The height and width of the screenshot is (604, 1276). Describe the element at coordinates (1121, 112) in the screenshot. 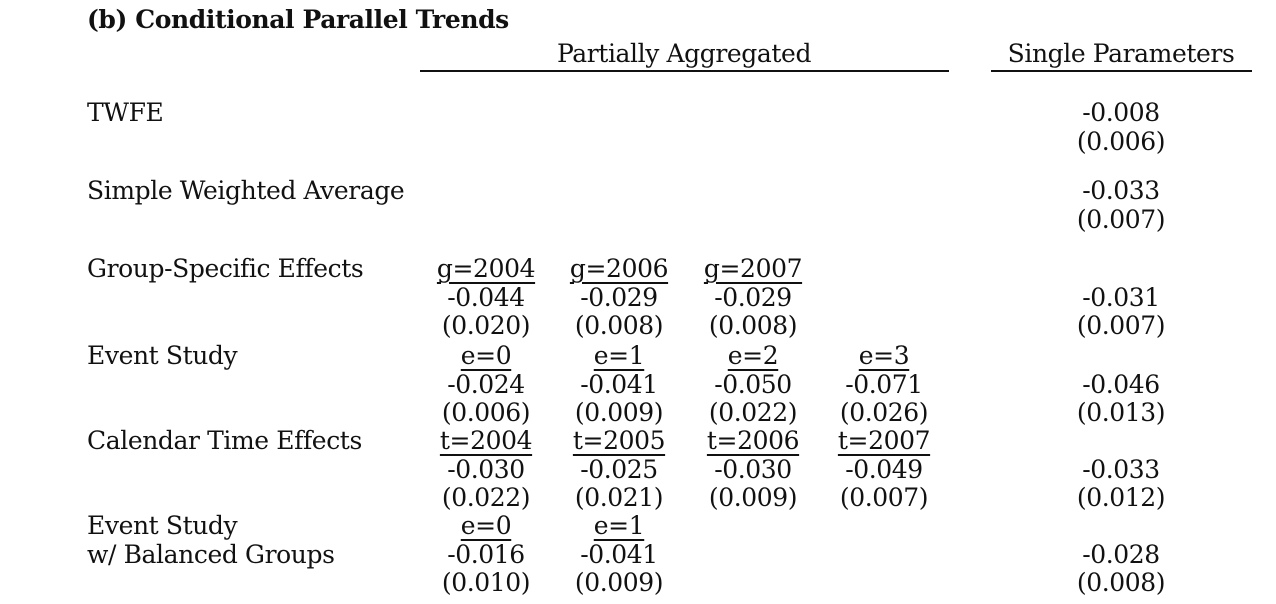

I see `single-parameter-estimate: -0.008` at that location.